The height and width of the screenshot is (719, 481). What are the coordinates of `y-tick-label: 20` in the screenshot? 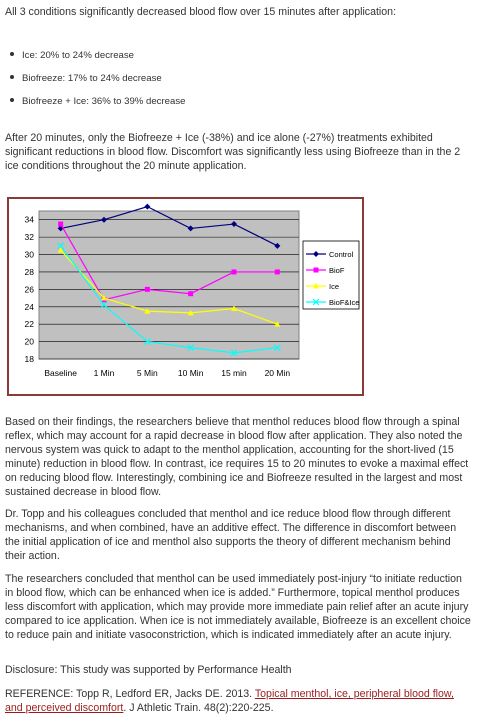 It's located at (30, 342).